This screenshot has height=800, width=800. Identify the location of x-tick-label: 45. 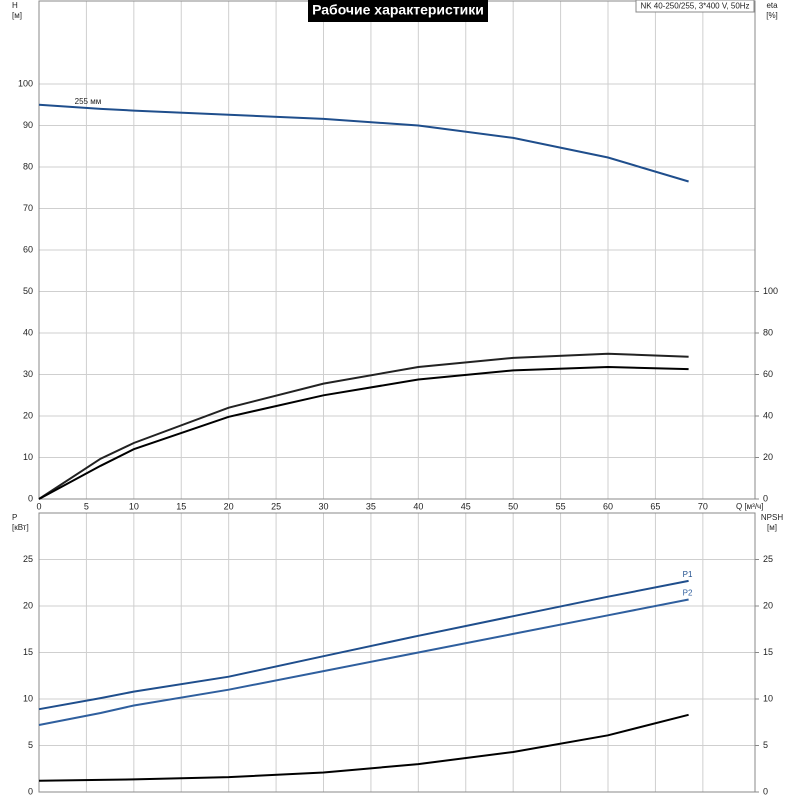
(466, 506).